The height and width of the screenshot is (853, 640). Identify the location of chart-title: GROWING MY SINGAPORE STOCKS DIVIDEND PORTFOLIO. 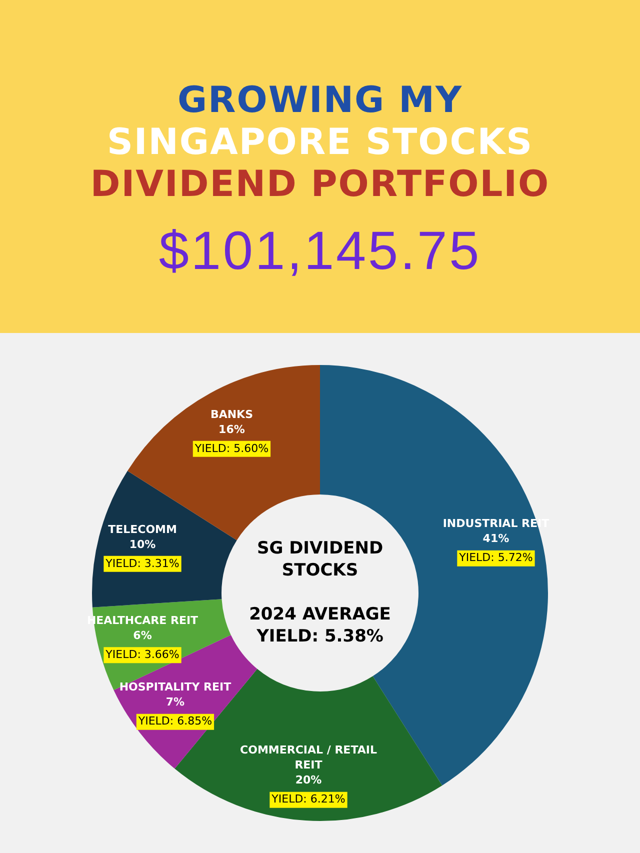
(320, 143).